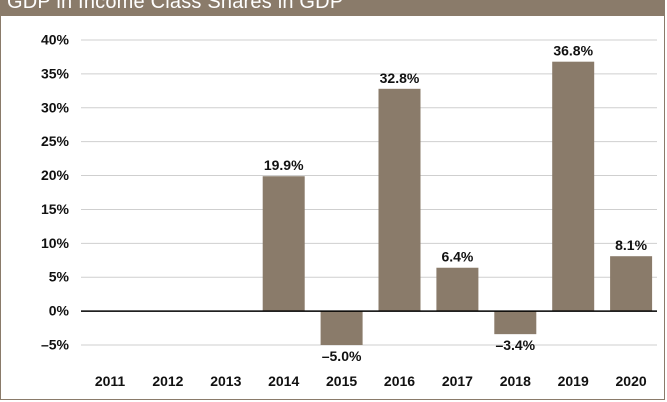 Image resolution: width=667 pixels, height=402 pixels. What do you see at coordinates (55, 243) in the screenshot?
I see `y-tick-label: 10%` at bounding box center [55, 243].